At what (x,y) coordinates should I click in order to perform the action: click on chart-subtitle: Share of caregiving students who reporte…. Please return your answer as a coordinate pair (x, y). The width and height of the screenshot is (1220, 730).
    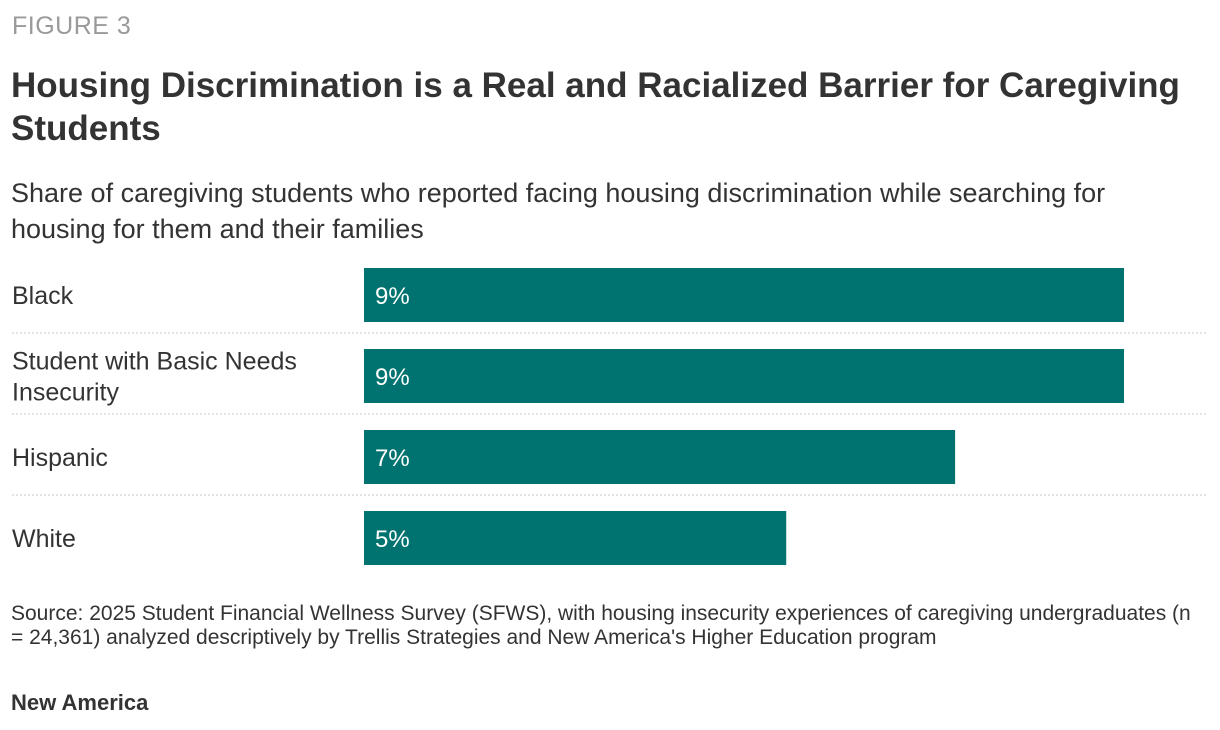
    Looking at the image, I should click on (558, 211).